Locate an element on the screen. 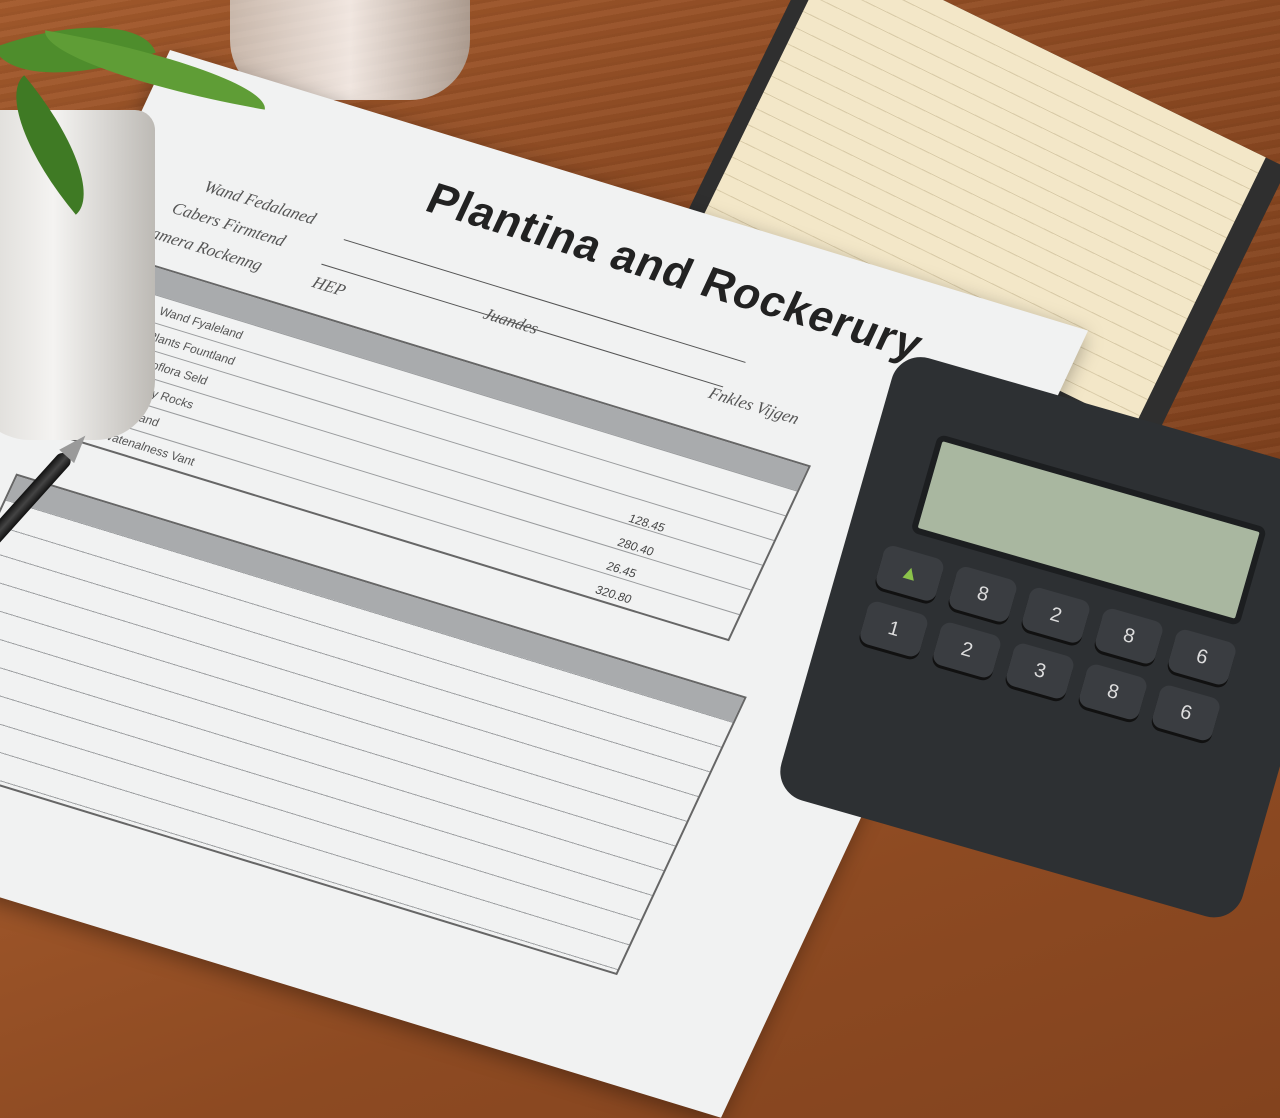 This screenshot has width=1280, height=1118. plant-pot is located at coordinates (77, 275).